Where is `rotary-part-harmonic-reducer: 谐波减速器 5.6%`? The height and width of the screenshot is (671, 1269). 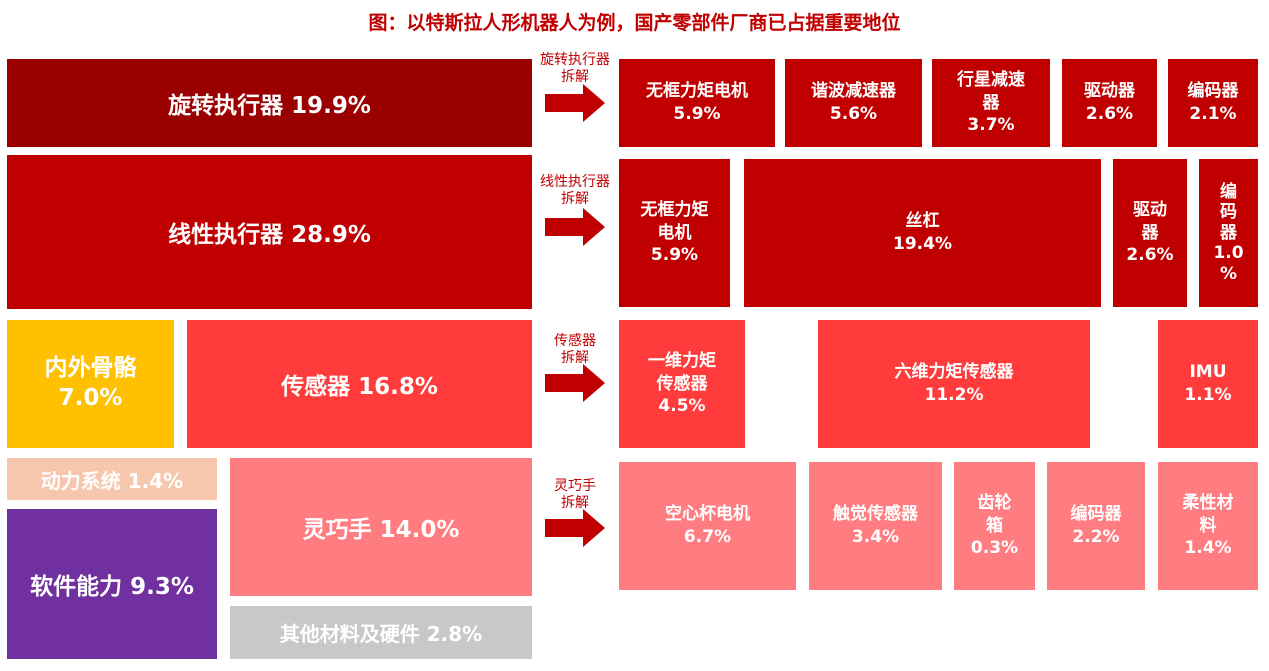 rotary-part-harmonic-reducer: 谐波减速器 5.6% is located at coordinates (853, 103).